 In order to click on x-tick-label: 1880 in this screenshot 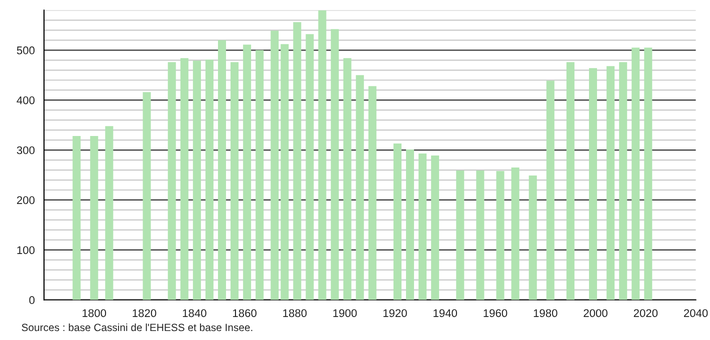, I will do `click(295, 313)`.